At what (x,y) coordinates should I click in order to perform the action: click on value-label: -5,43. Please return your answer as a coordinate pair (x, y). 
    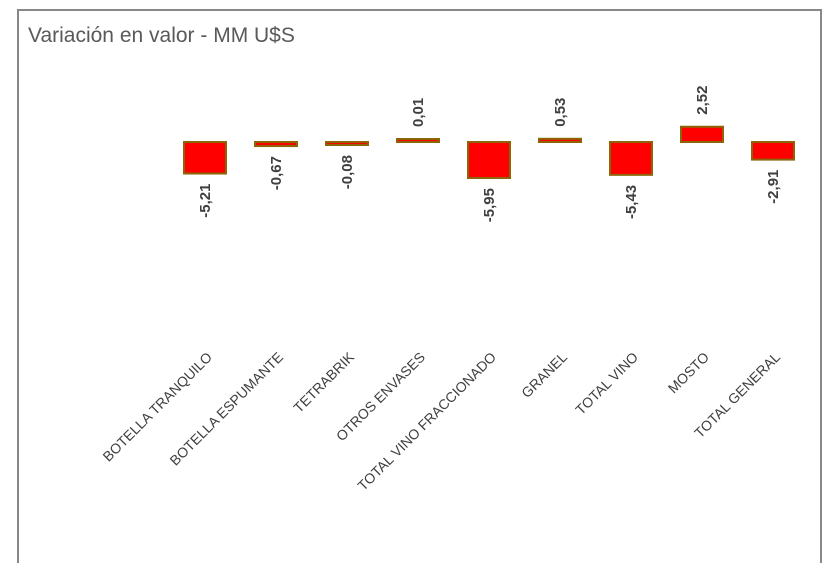
    Looking at the image, I should click on (631, 202).